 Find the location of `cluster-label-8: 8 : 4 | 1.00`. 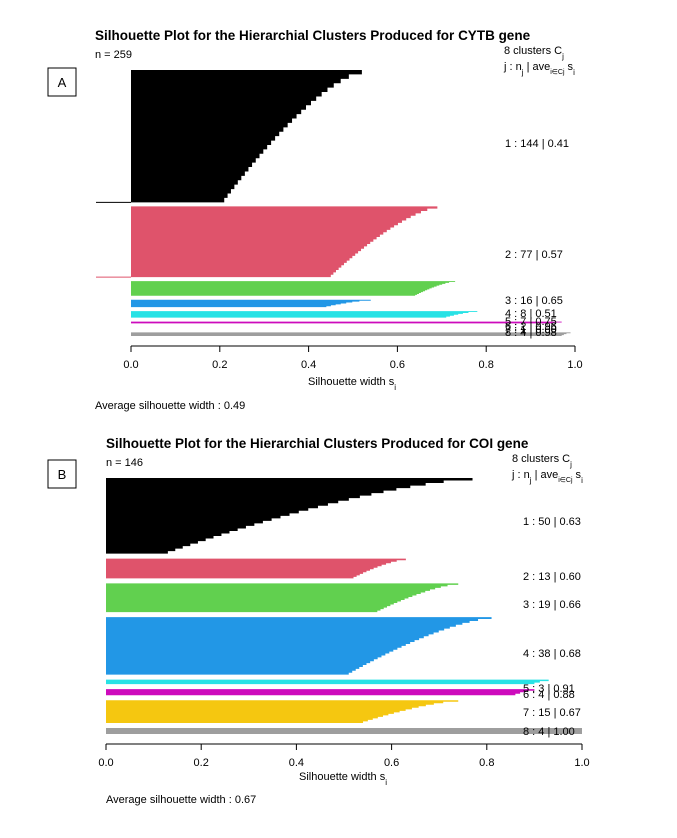

cluster-label-8: 8 : 4 | 1.00 is located at coordinates (549, 732).